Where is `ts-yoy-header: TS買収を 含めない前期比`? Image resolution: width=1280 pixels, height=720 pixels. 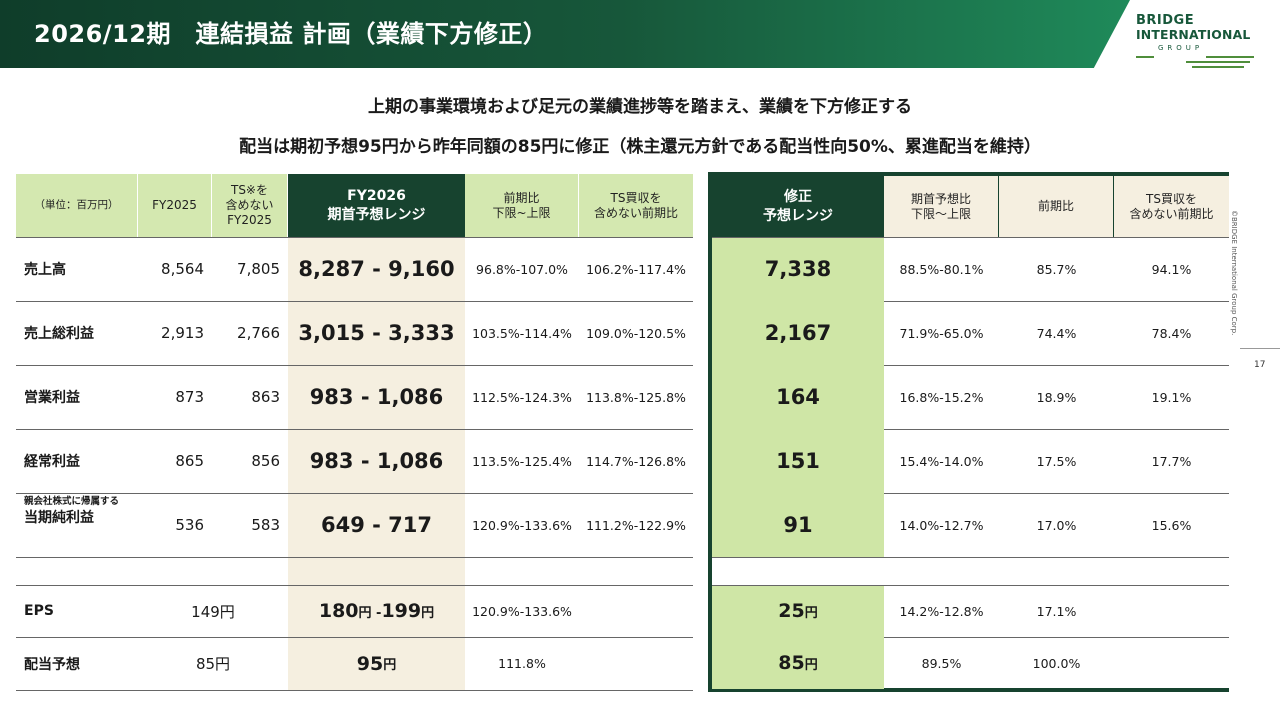
ts-yoy-header: TS買収を 含めない前期比 is located at coordinates (636, 205).